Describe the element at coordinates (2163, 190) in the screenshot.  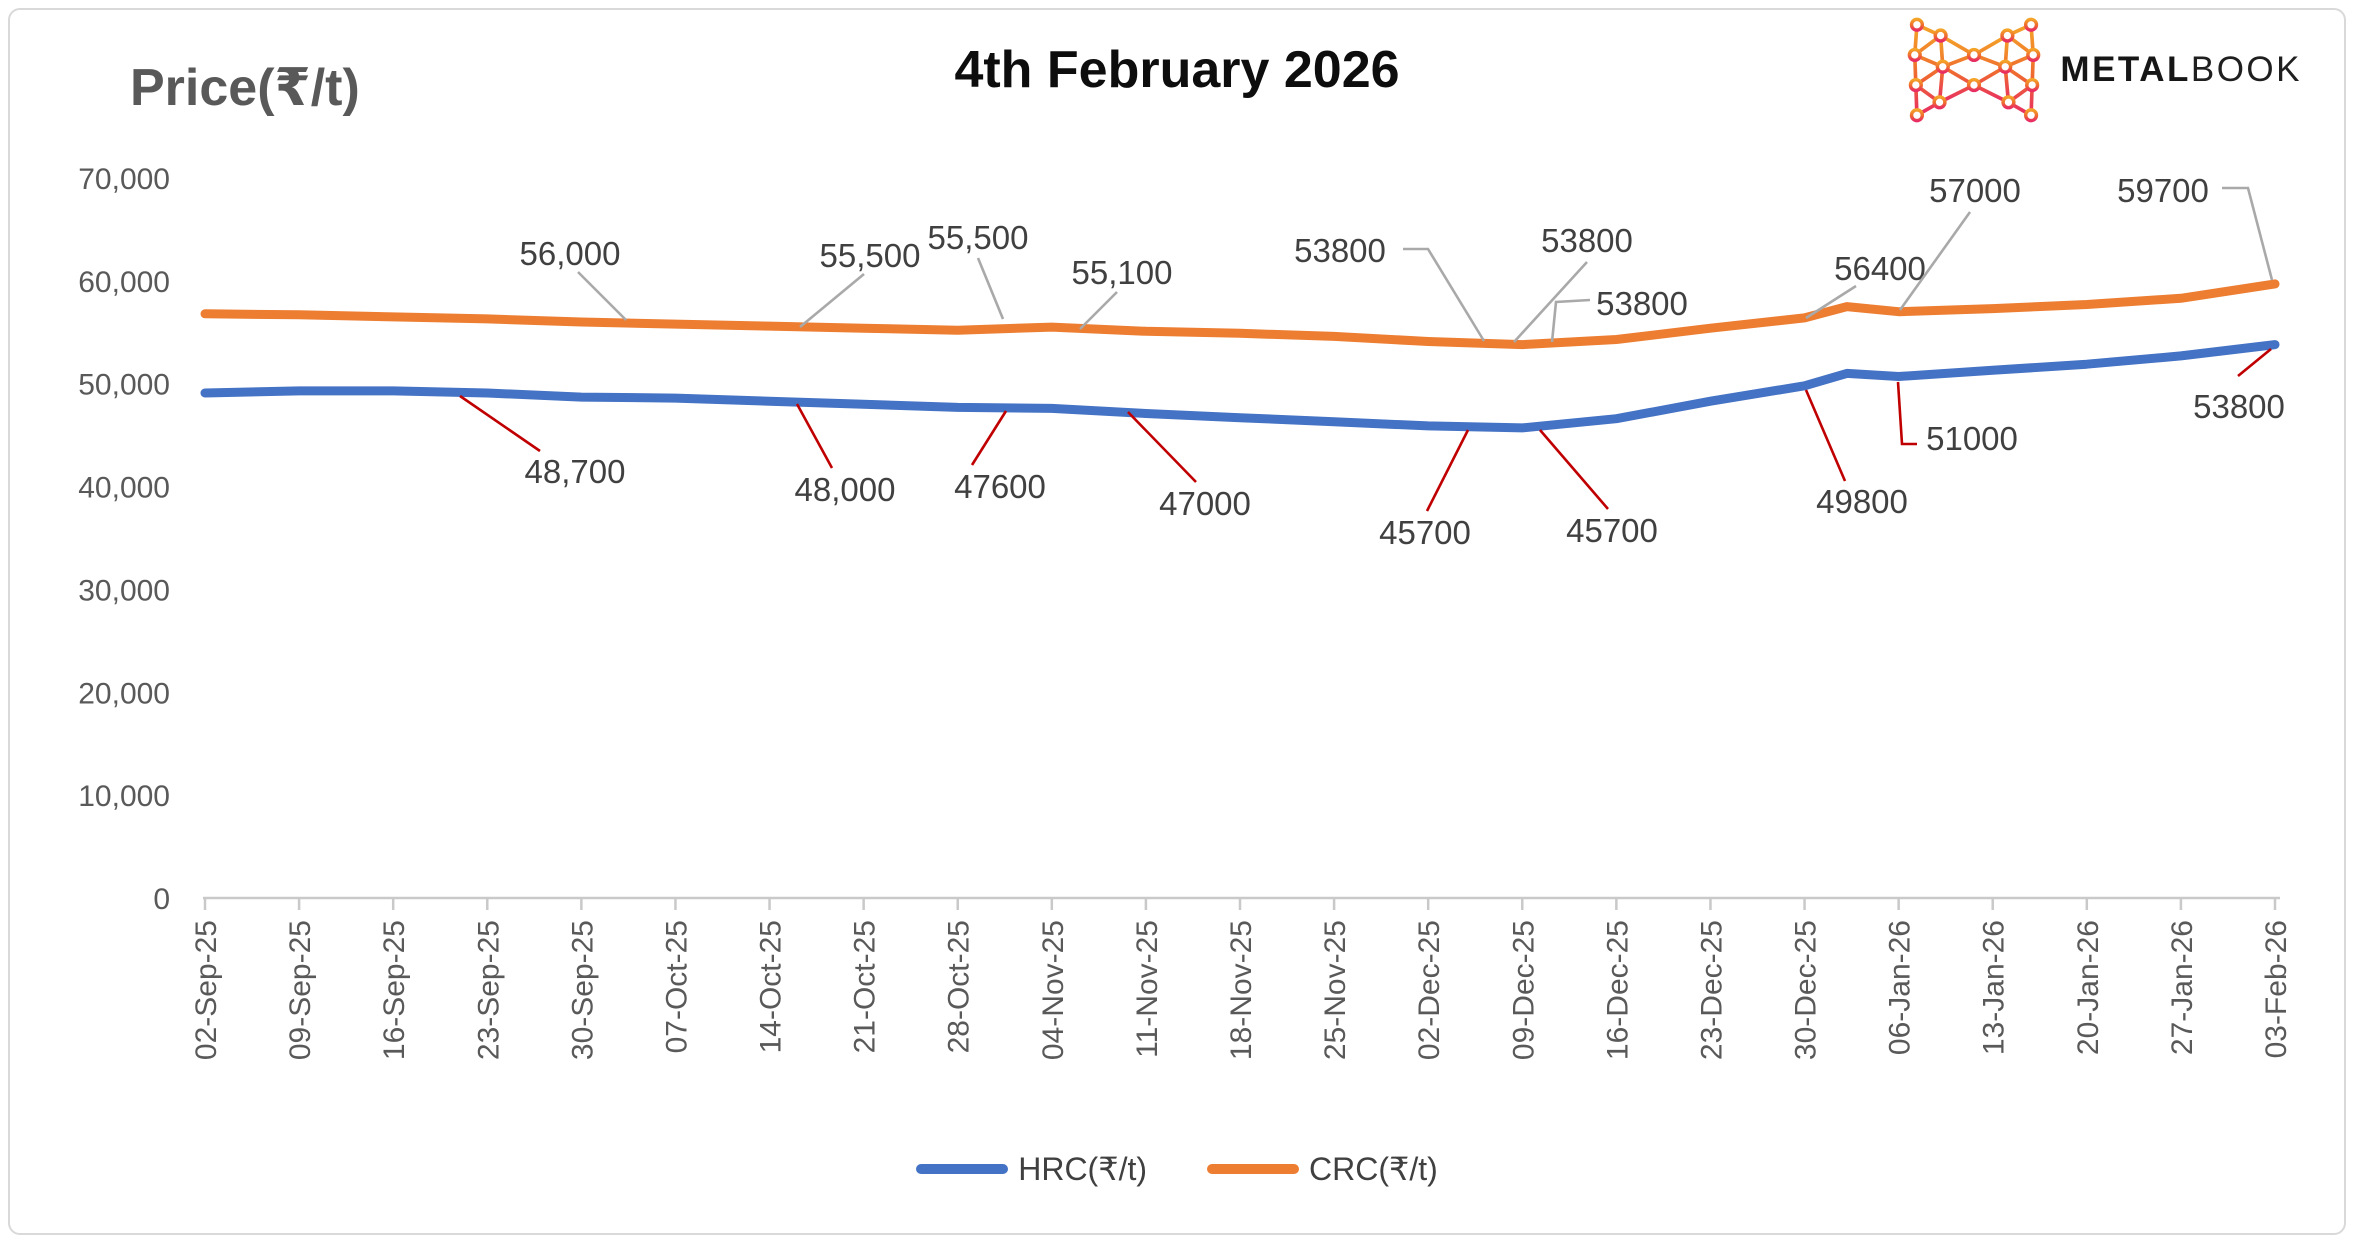
I see `annotation-value-label: 59700` at that location.